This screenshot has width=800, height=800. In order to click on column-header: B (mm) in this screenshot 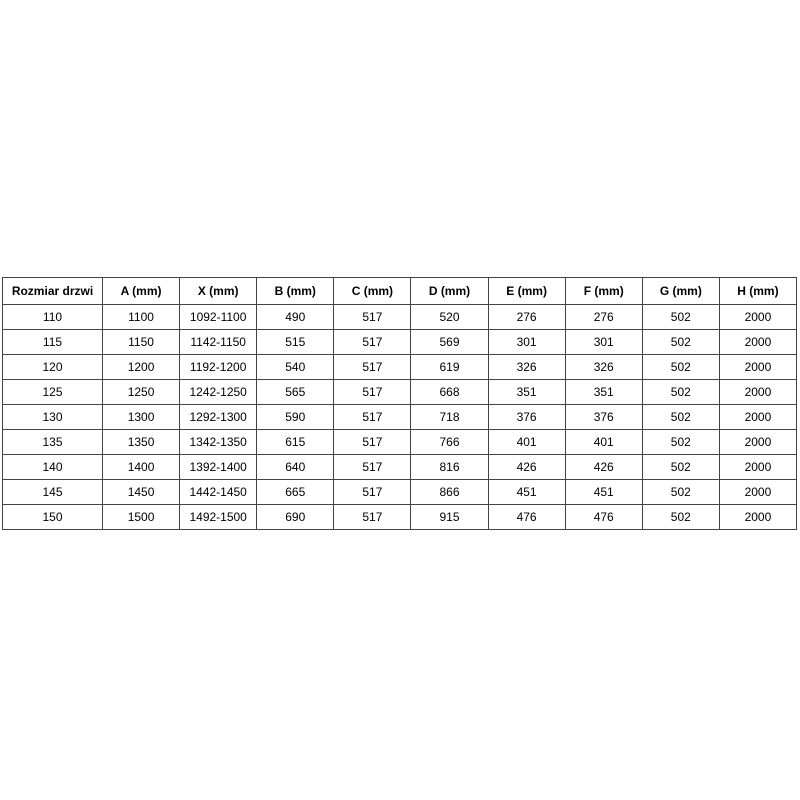, I will do `click(295, 291)`.